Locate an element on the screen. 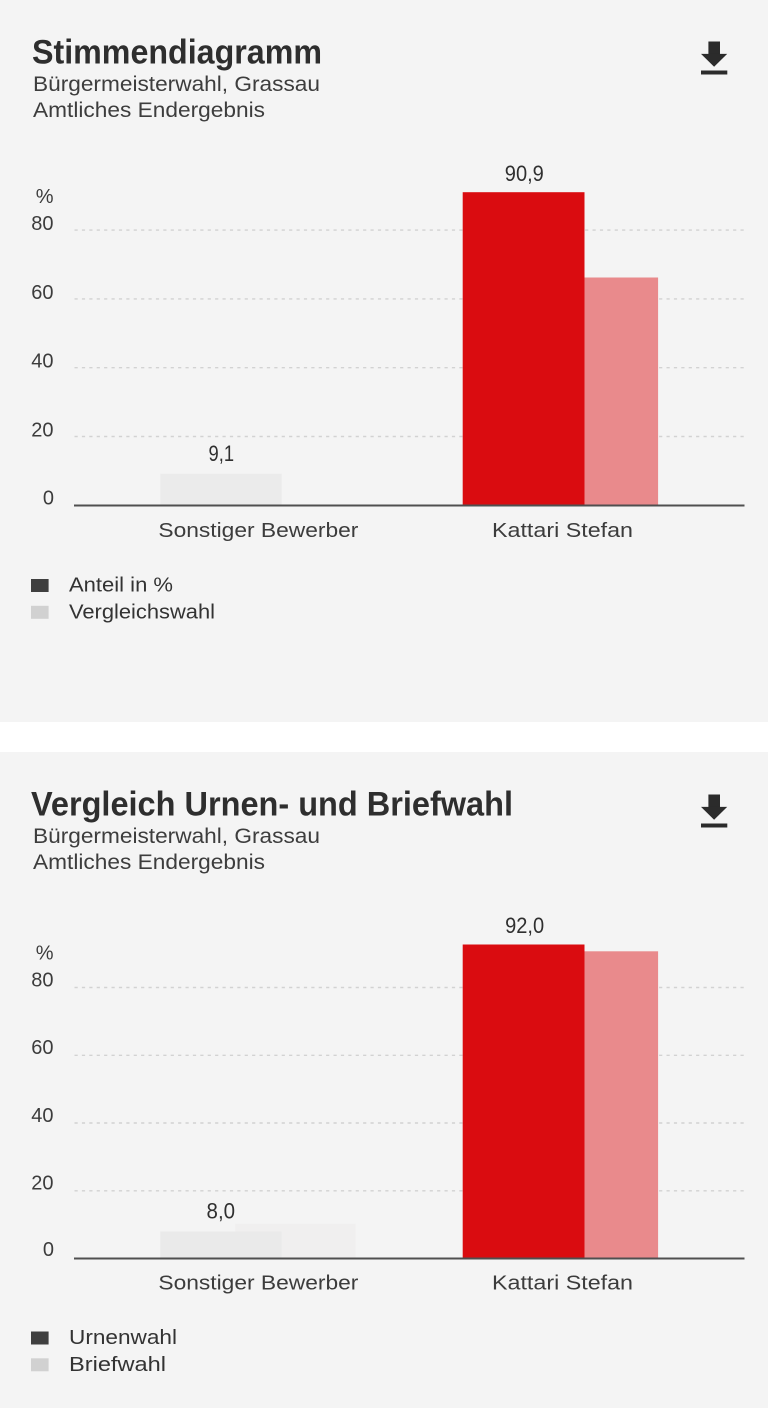 This screenshot has width=768, height=1408. svg-text: Anteil in % is located at coordinates (121, 586).